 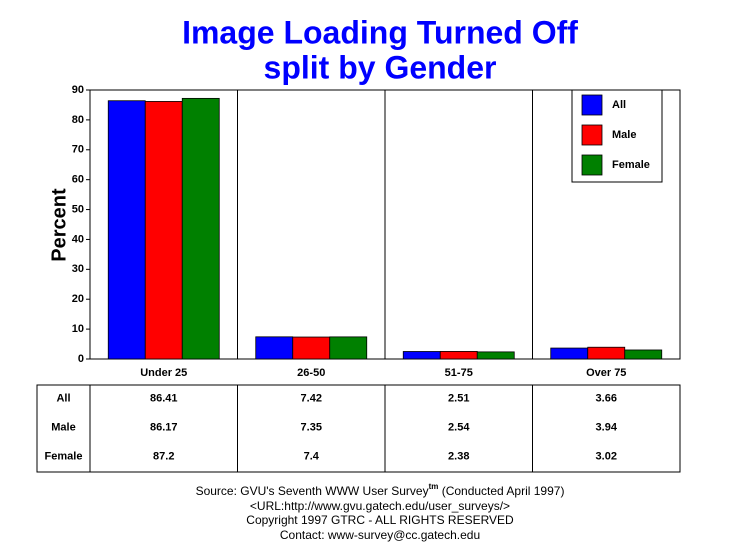 What do you see at coordinates (78, 299) in the screenshot?
I see `y-tick-label: 20` at bounding box center [78, 299].